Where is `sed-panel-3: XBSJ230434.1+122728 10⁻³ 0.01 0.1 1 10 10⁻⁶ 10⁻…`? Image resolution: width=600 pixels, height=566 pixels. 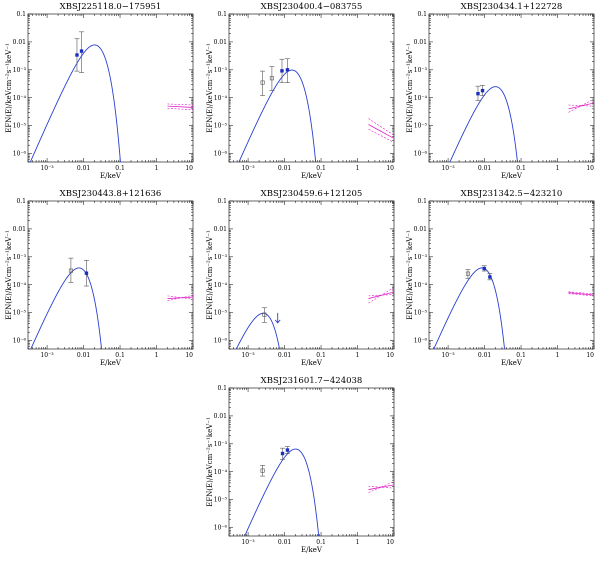 sed-panel-3: XBSJ230434.1+122728 10⁻³ 0.01 0.1 1 10 10⁻⁶ 10⁻… is located at coordinates (500, 91).